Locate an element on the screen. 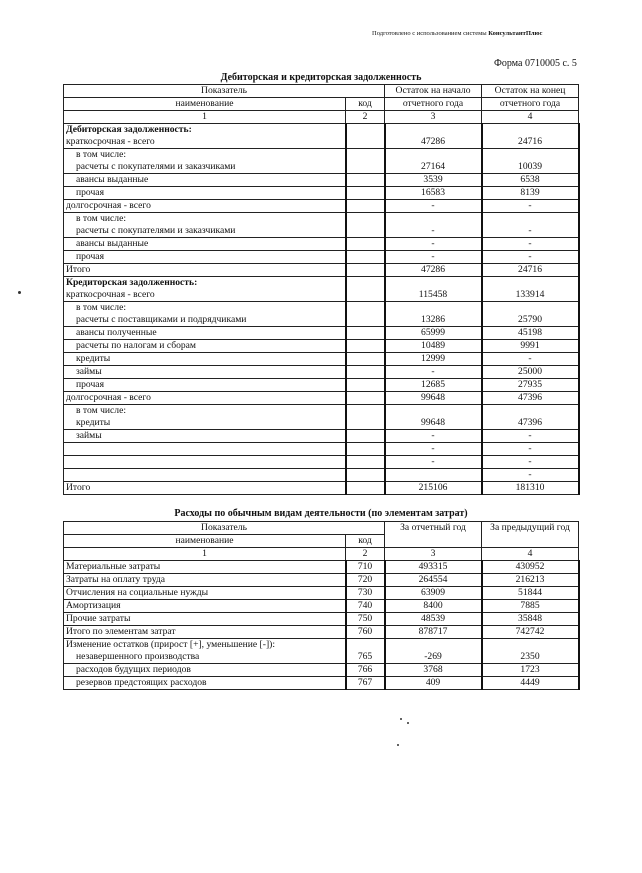  col-num-1: 1 is located at coordinates (204, 554).